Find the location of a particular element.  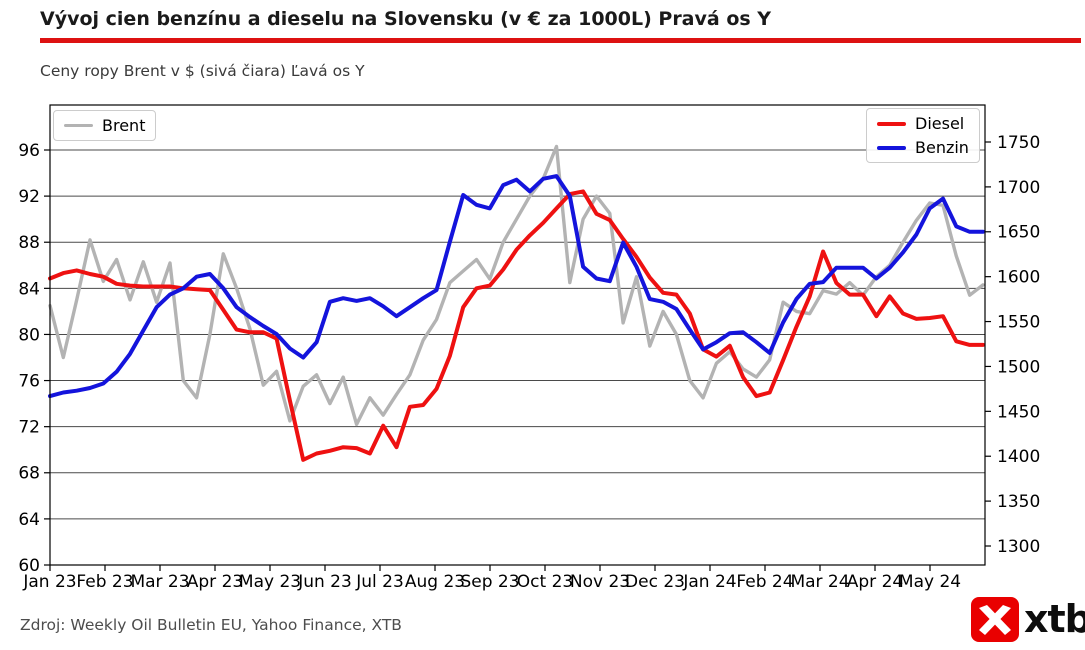

right-tick-label: 1350 is located at coordinates (1018, 502).